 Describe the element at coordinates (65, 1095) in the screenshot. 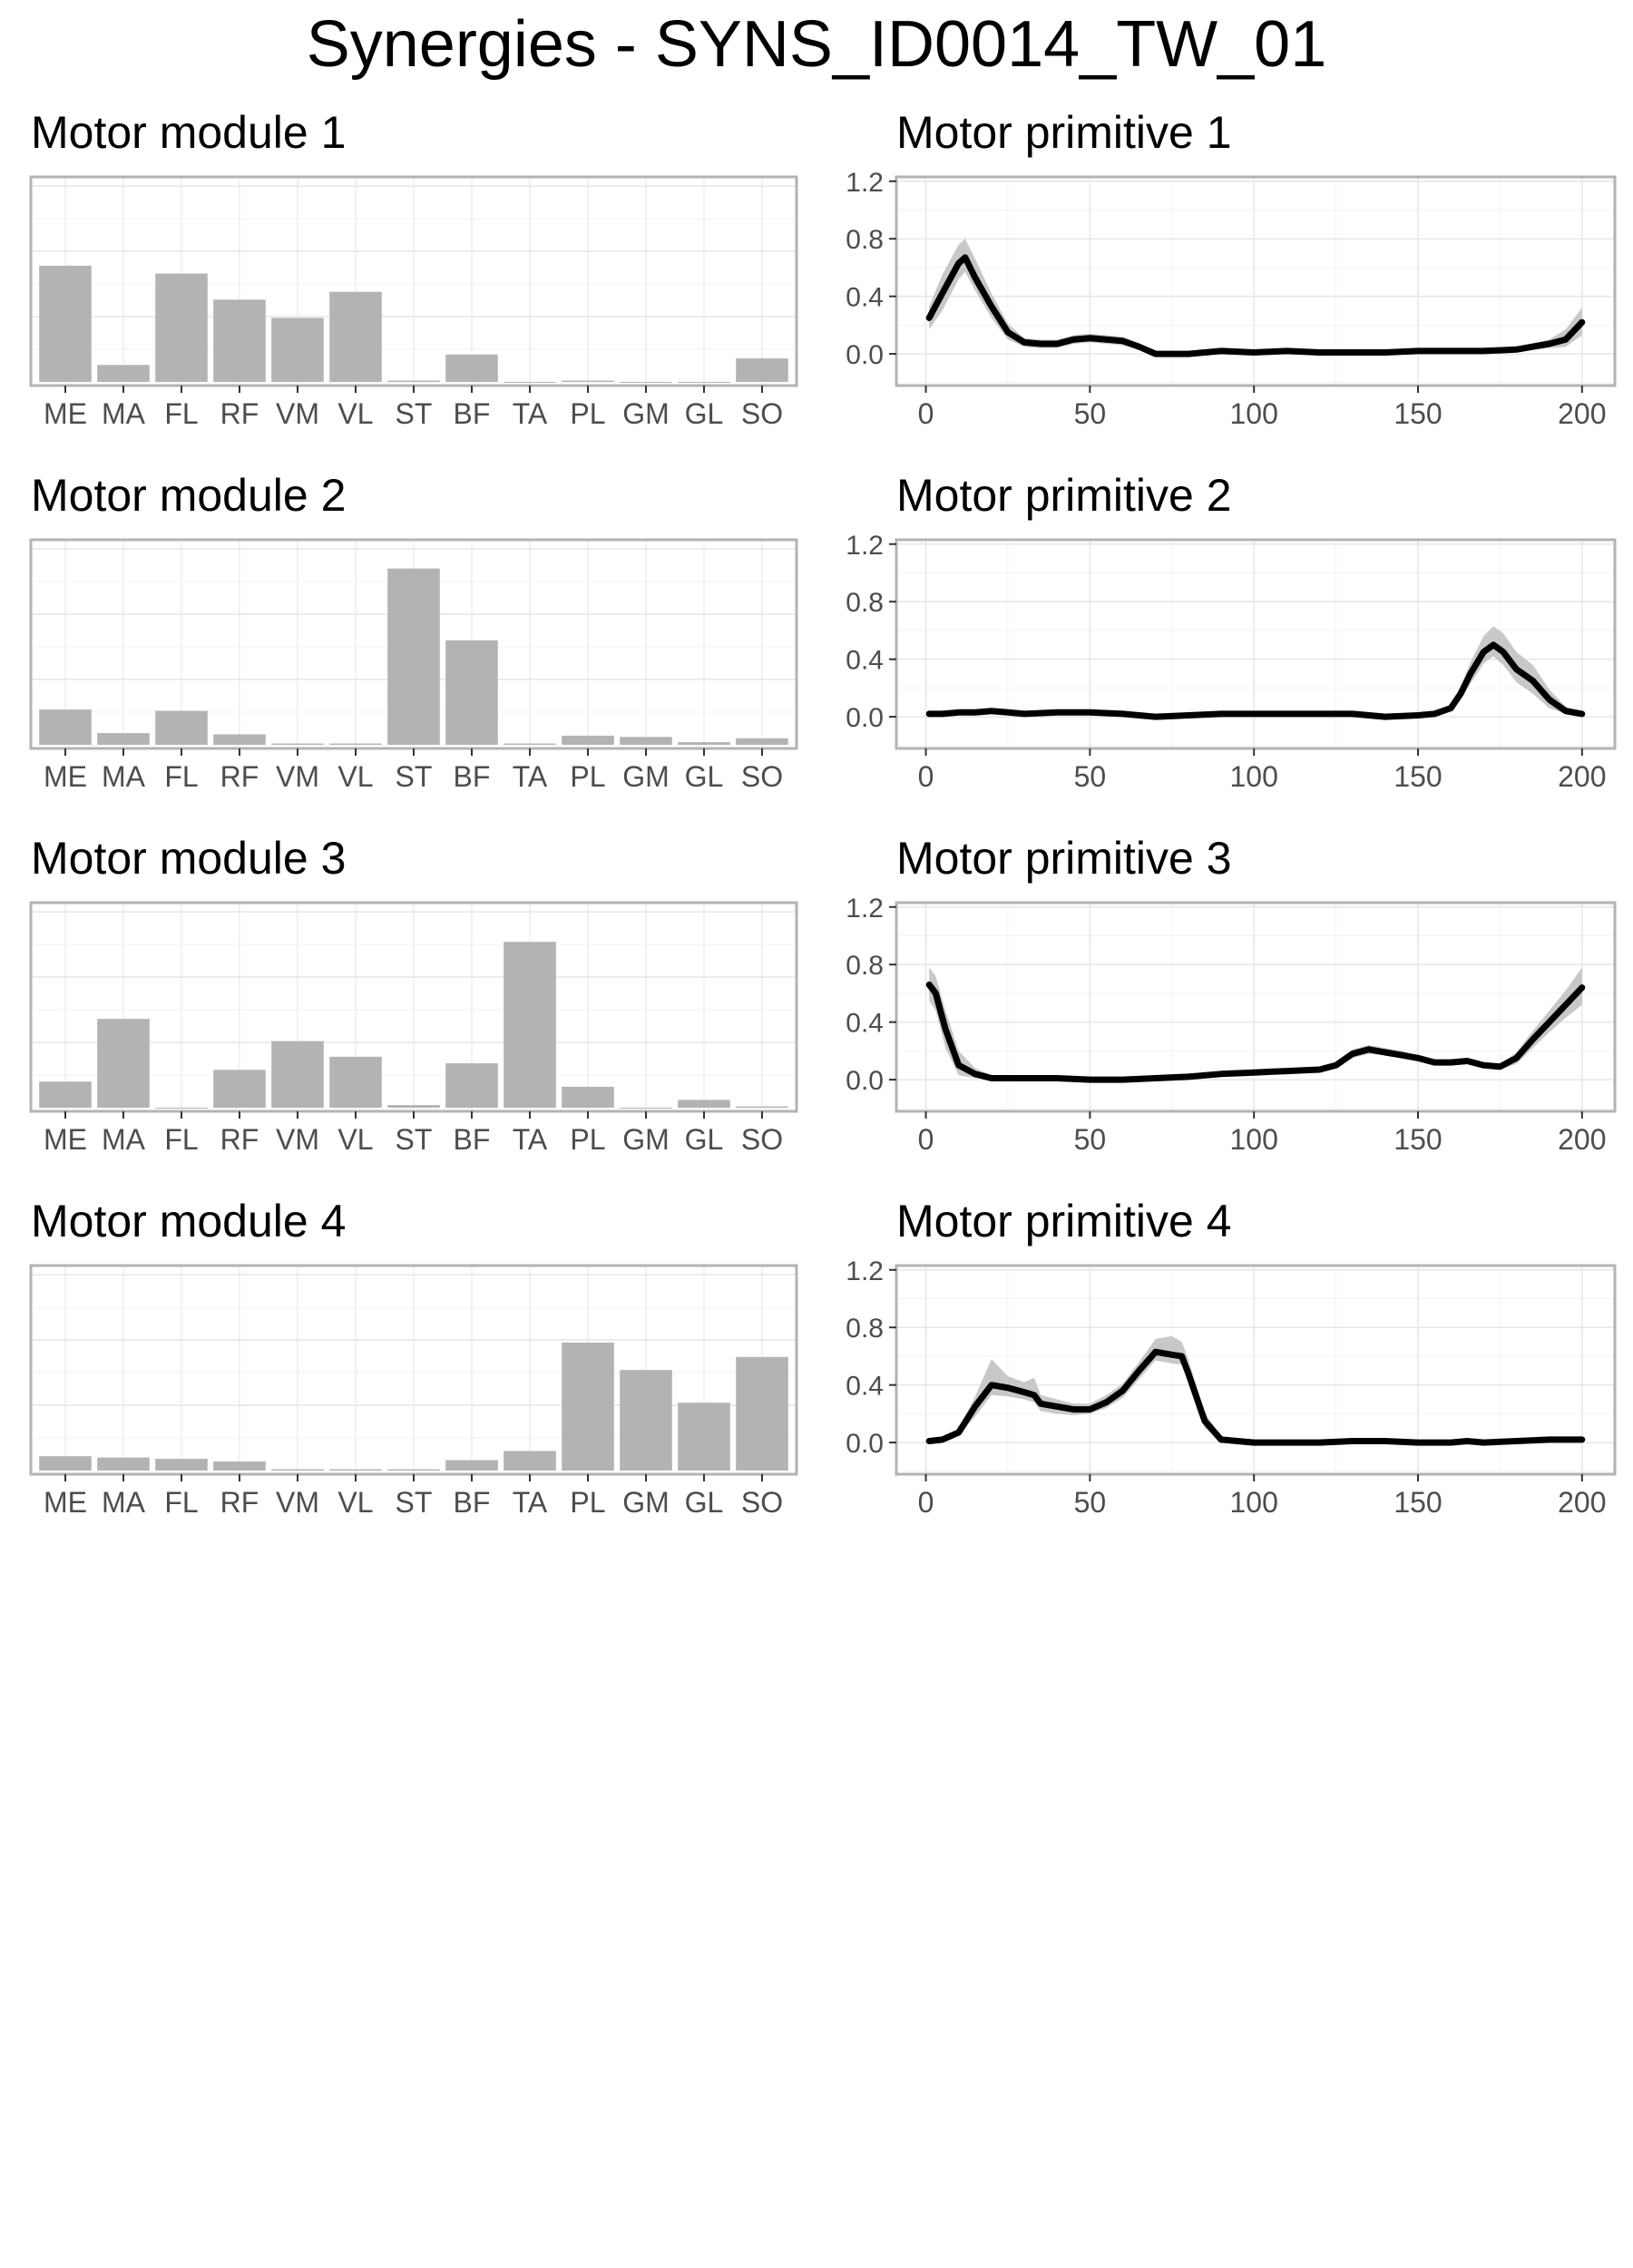

I see `bar-me` at that location.